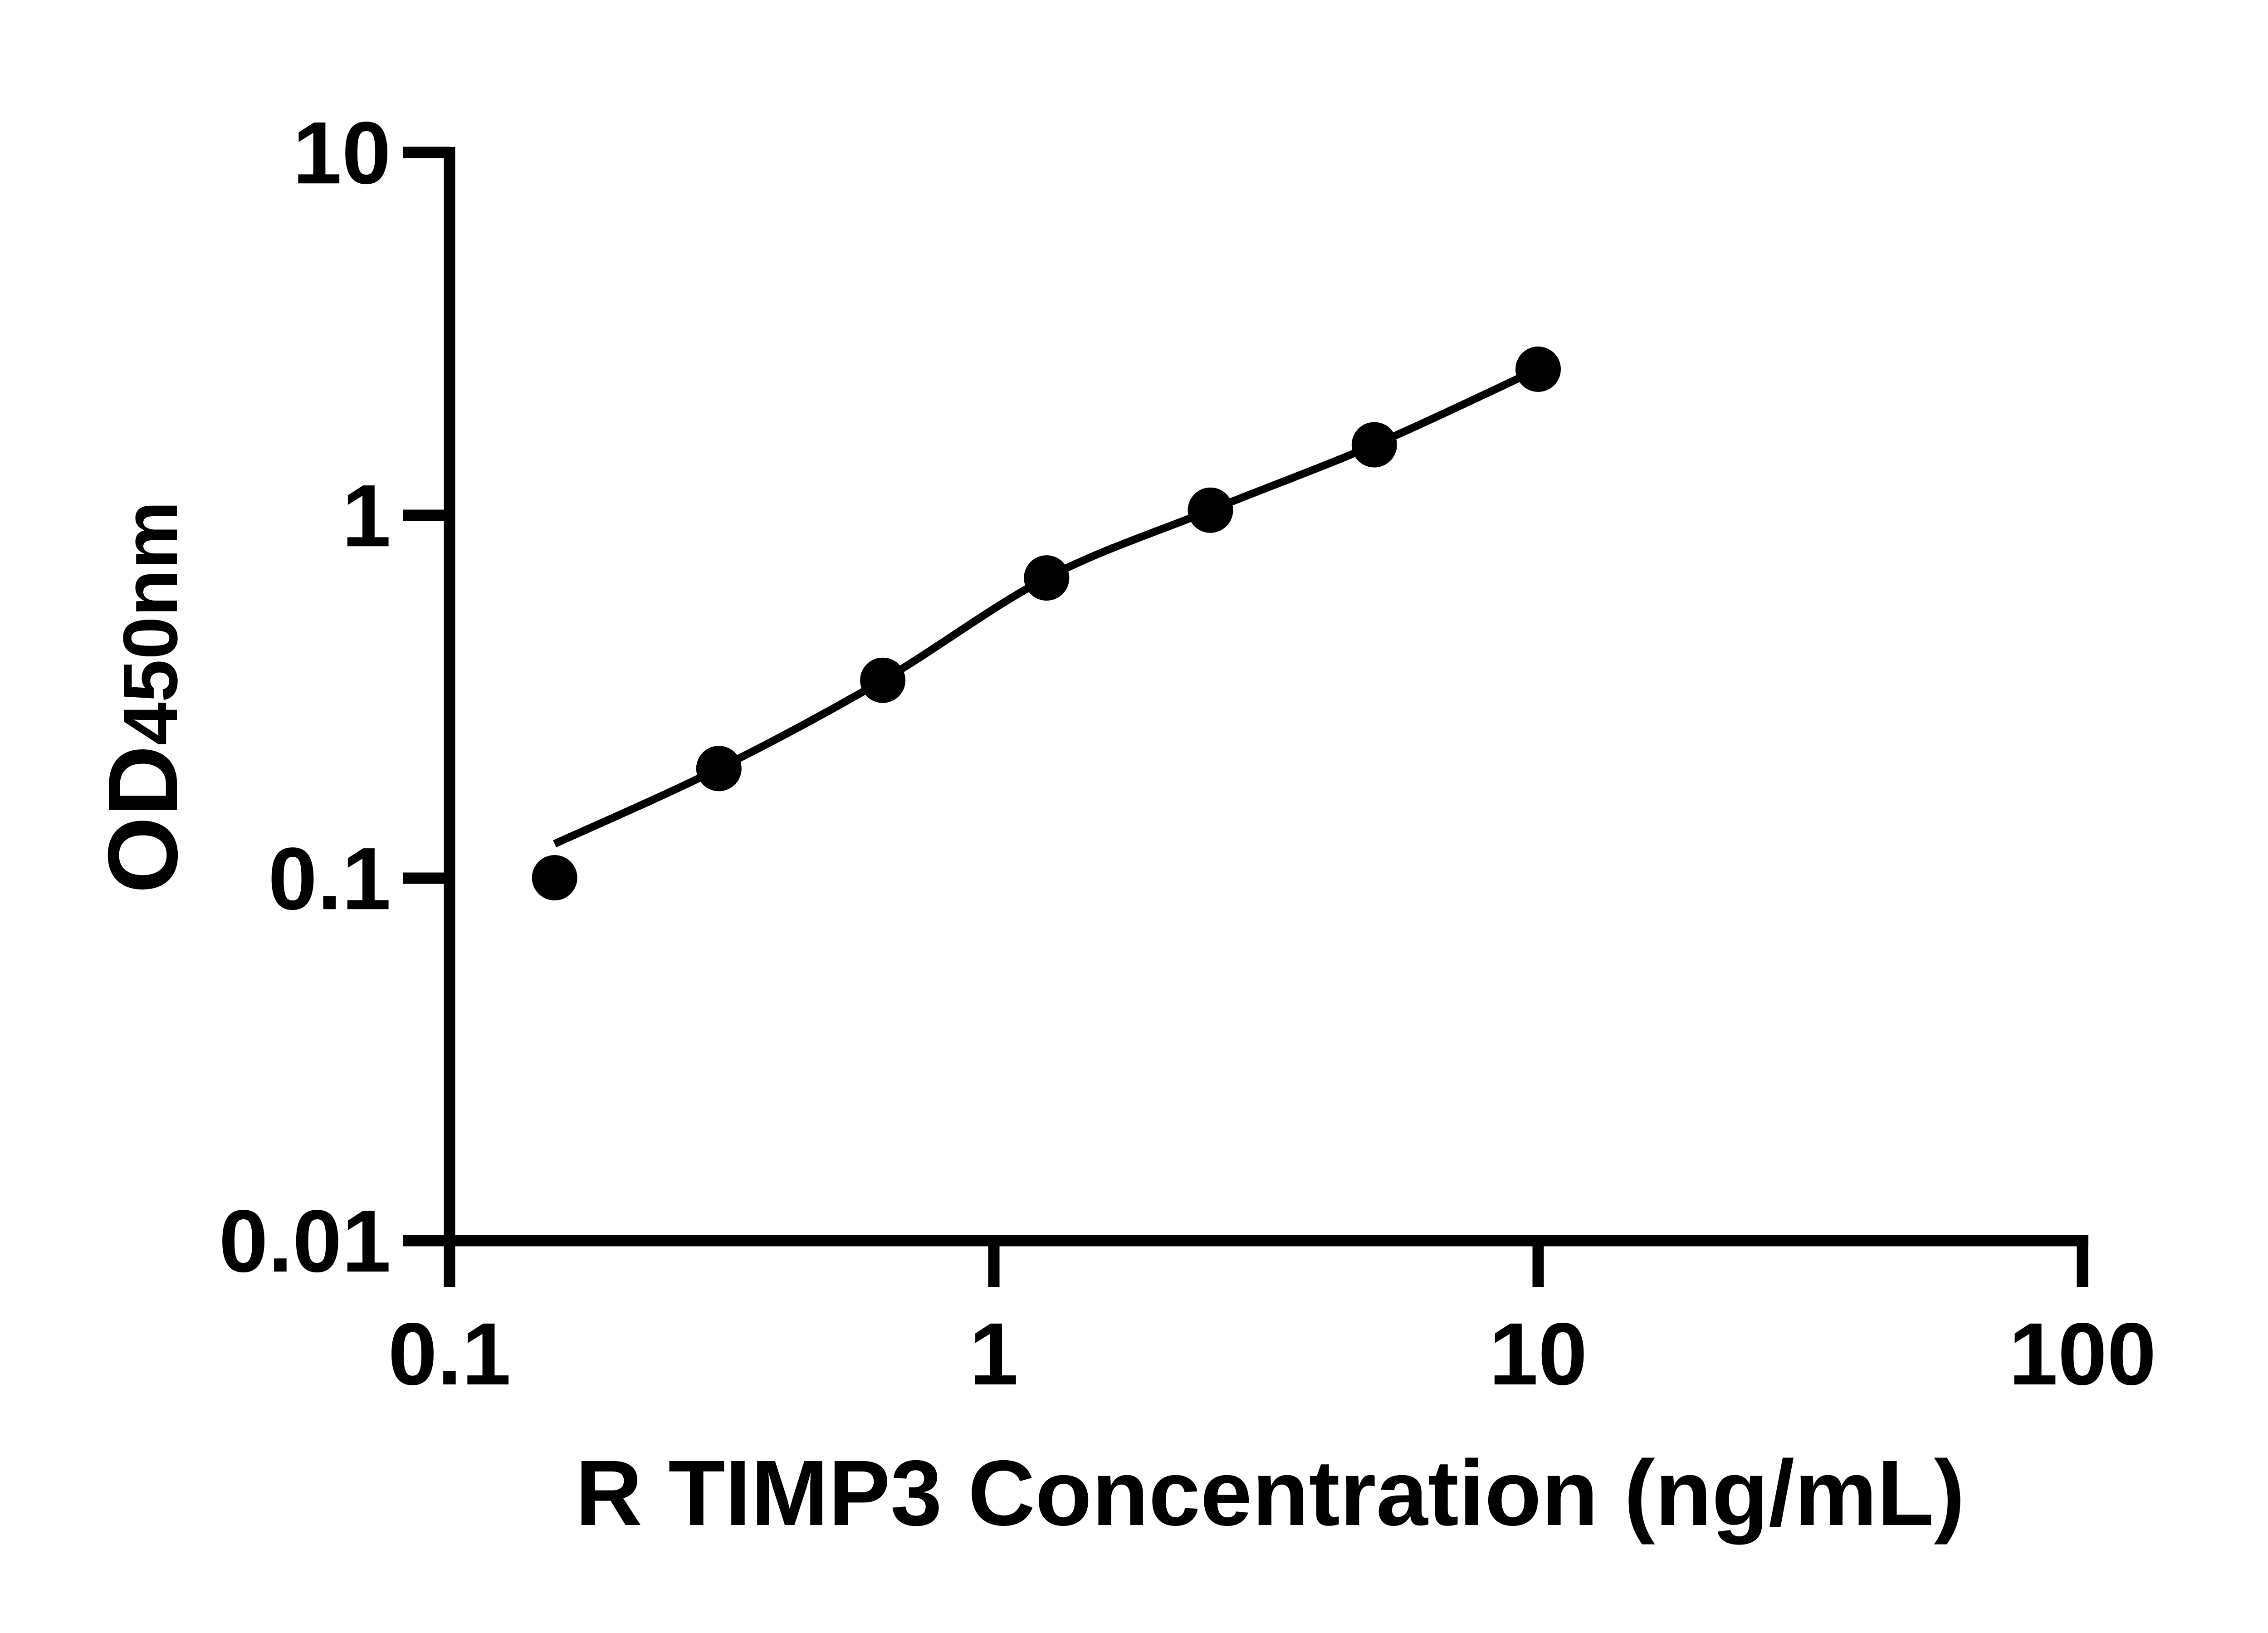 The width and height of the screenshot is (2268, 1633). I want to click on x-tick-label-10: 10, so click(1539, 1354).